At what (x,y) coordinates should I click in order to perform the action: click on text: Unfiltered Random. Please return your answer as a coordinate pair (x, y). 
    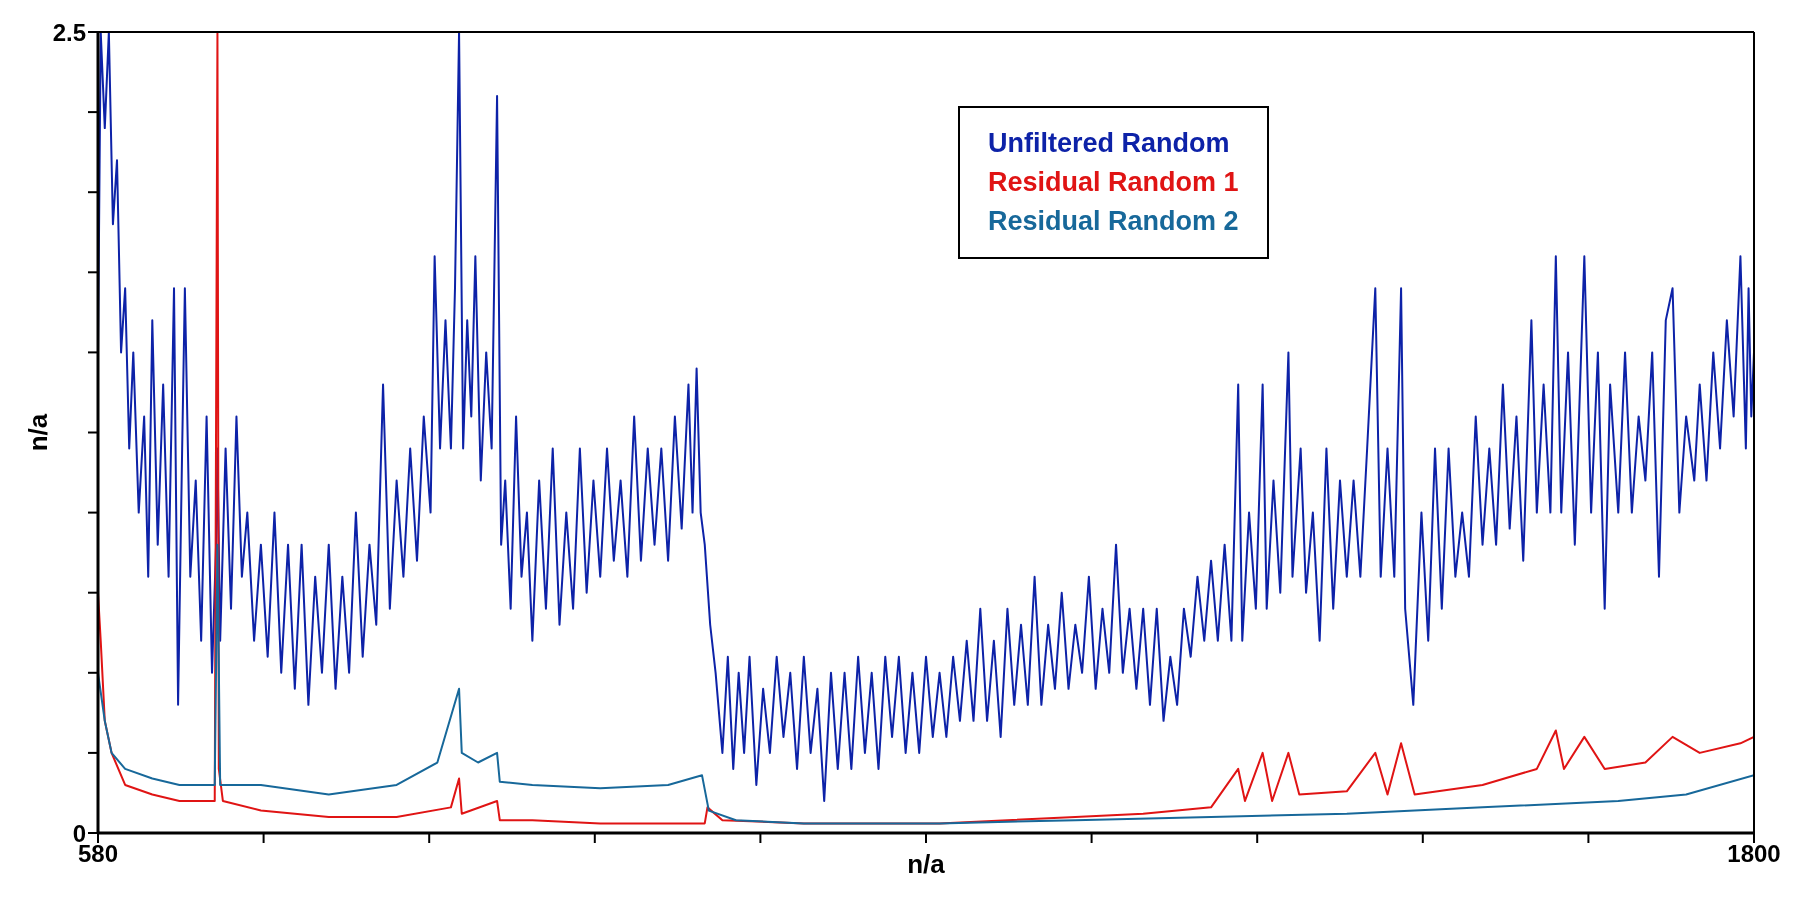
    Looking at the image, I should click on (1109, 143).